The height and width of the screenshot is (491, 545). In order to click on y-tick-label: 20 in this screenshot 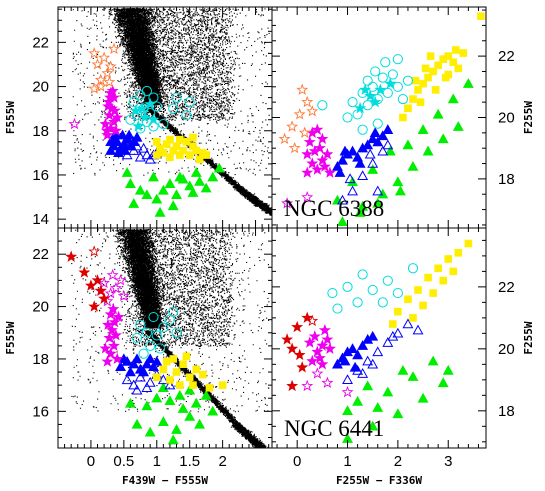, I will do `click(40, 307)`.